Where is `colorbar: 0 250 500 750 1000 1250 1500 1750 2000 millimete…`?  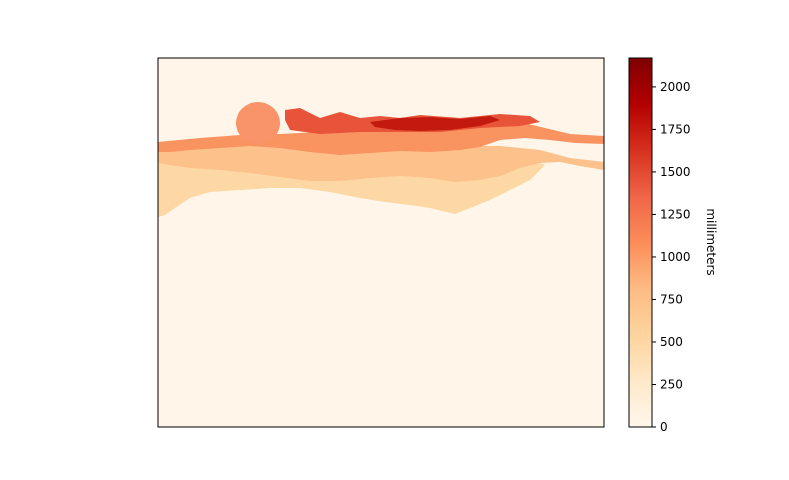
colorbar: 0 250 500 750 1000 1250 1500 1750 2000 millimete… is located at coordinates (673, 245).